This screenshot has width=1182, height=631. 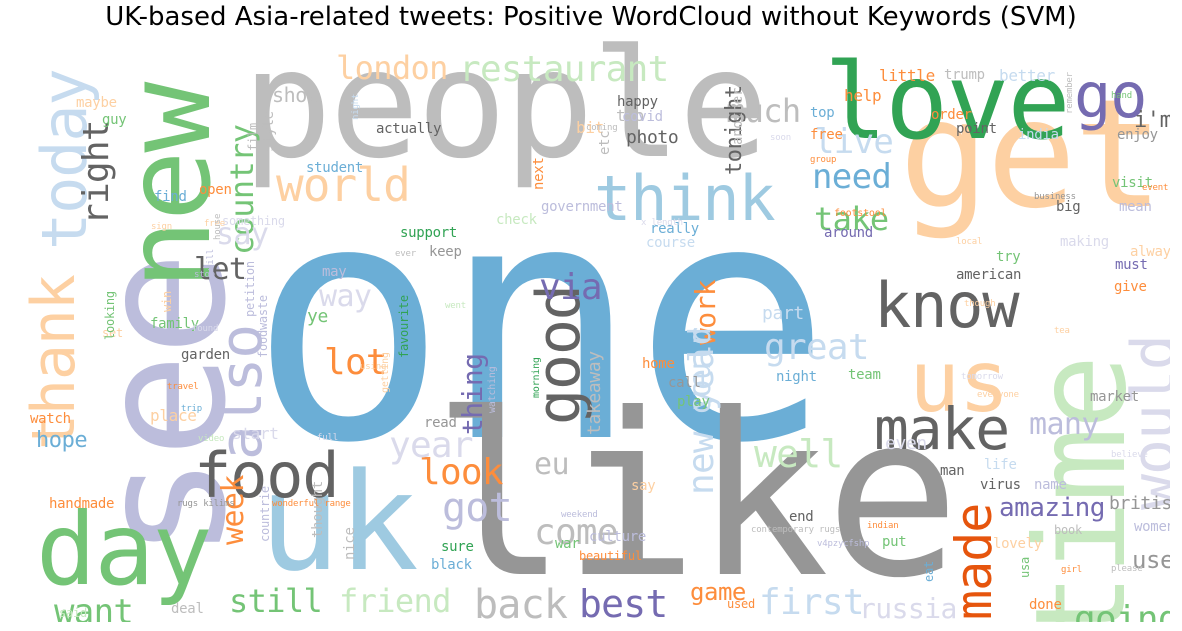 I want to click on word: book, so click(x=1068, y=530).